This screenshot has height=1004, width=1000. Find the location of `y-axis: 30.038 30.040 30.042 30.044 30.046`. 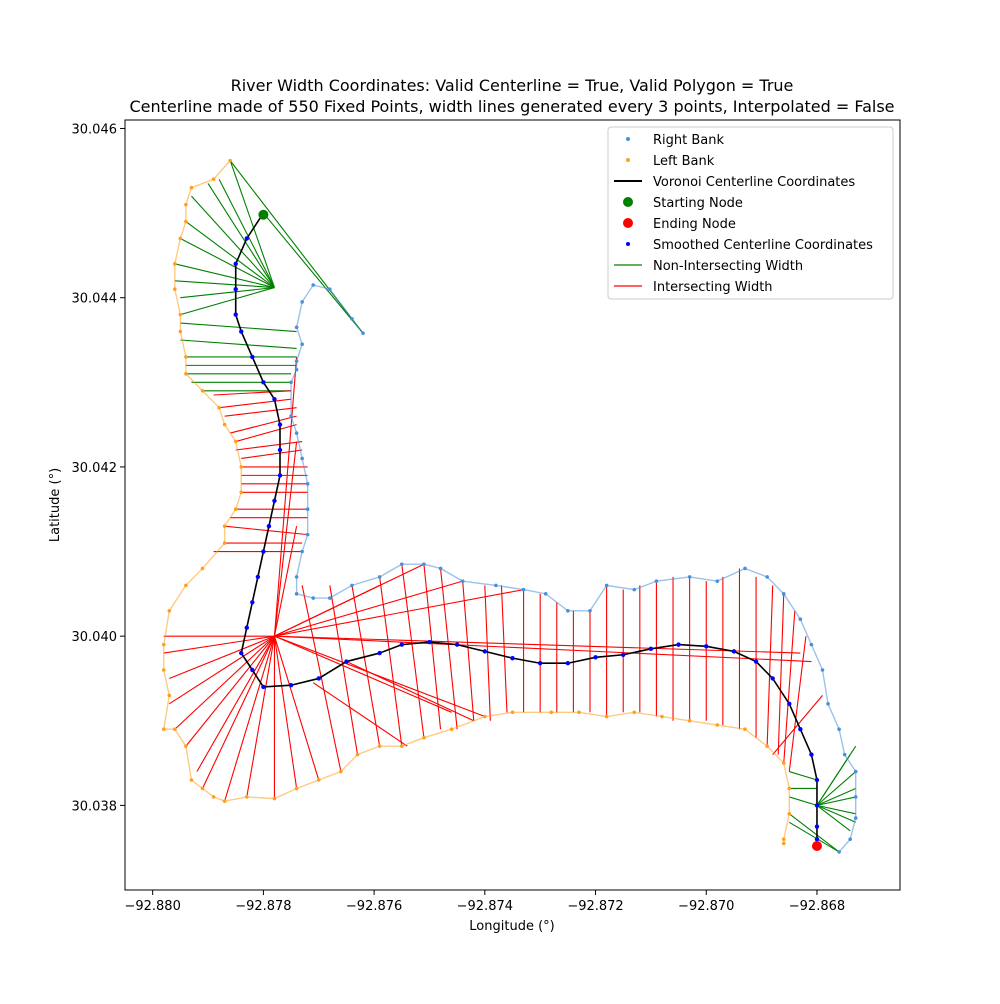

y-axis: 30.038 30.040 30.042 30.044 30.046 is located at coordinates (98, 468).